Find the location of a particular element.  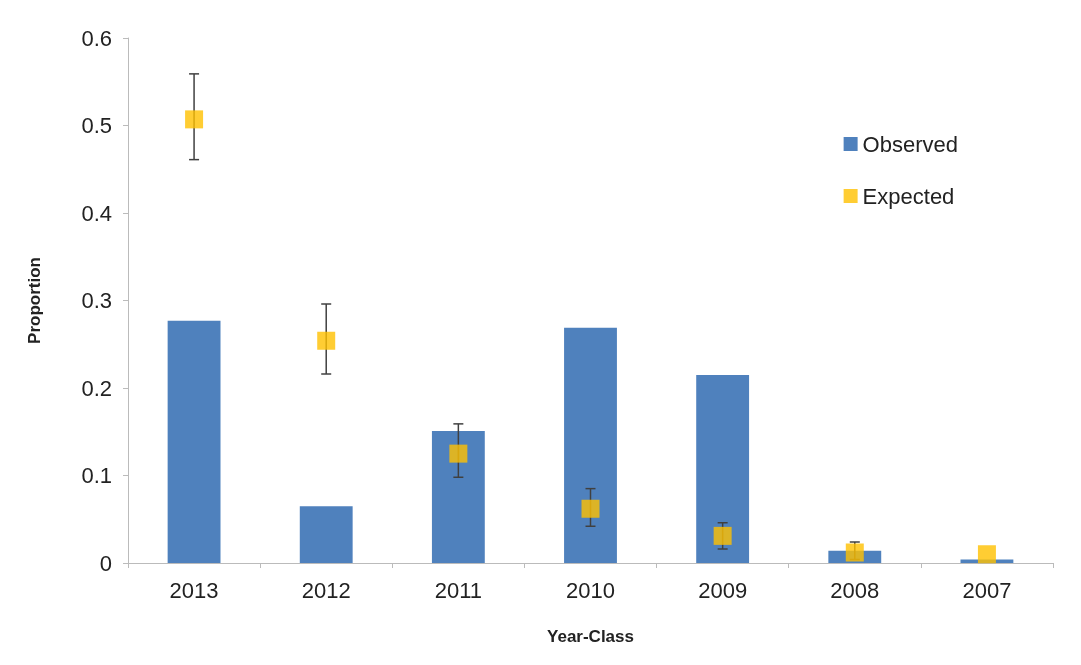

y-axis-title: Proportion is located at coordinates (34, 300).